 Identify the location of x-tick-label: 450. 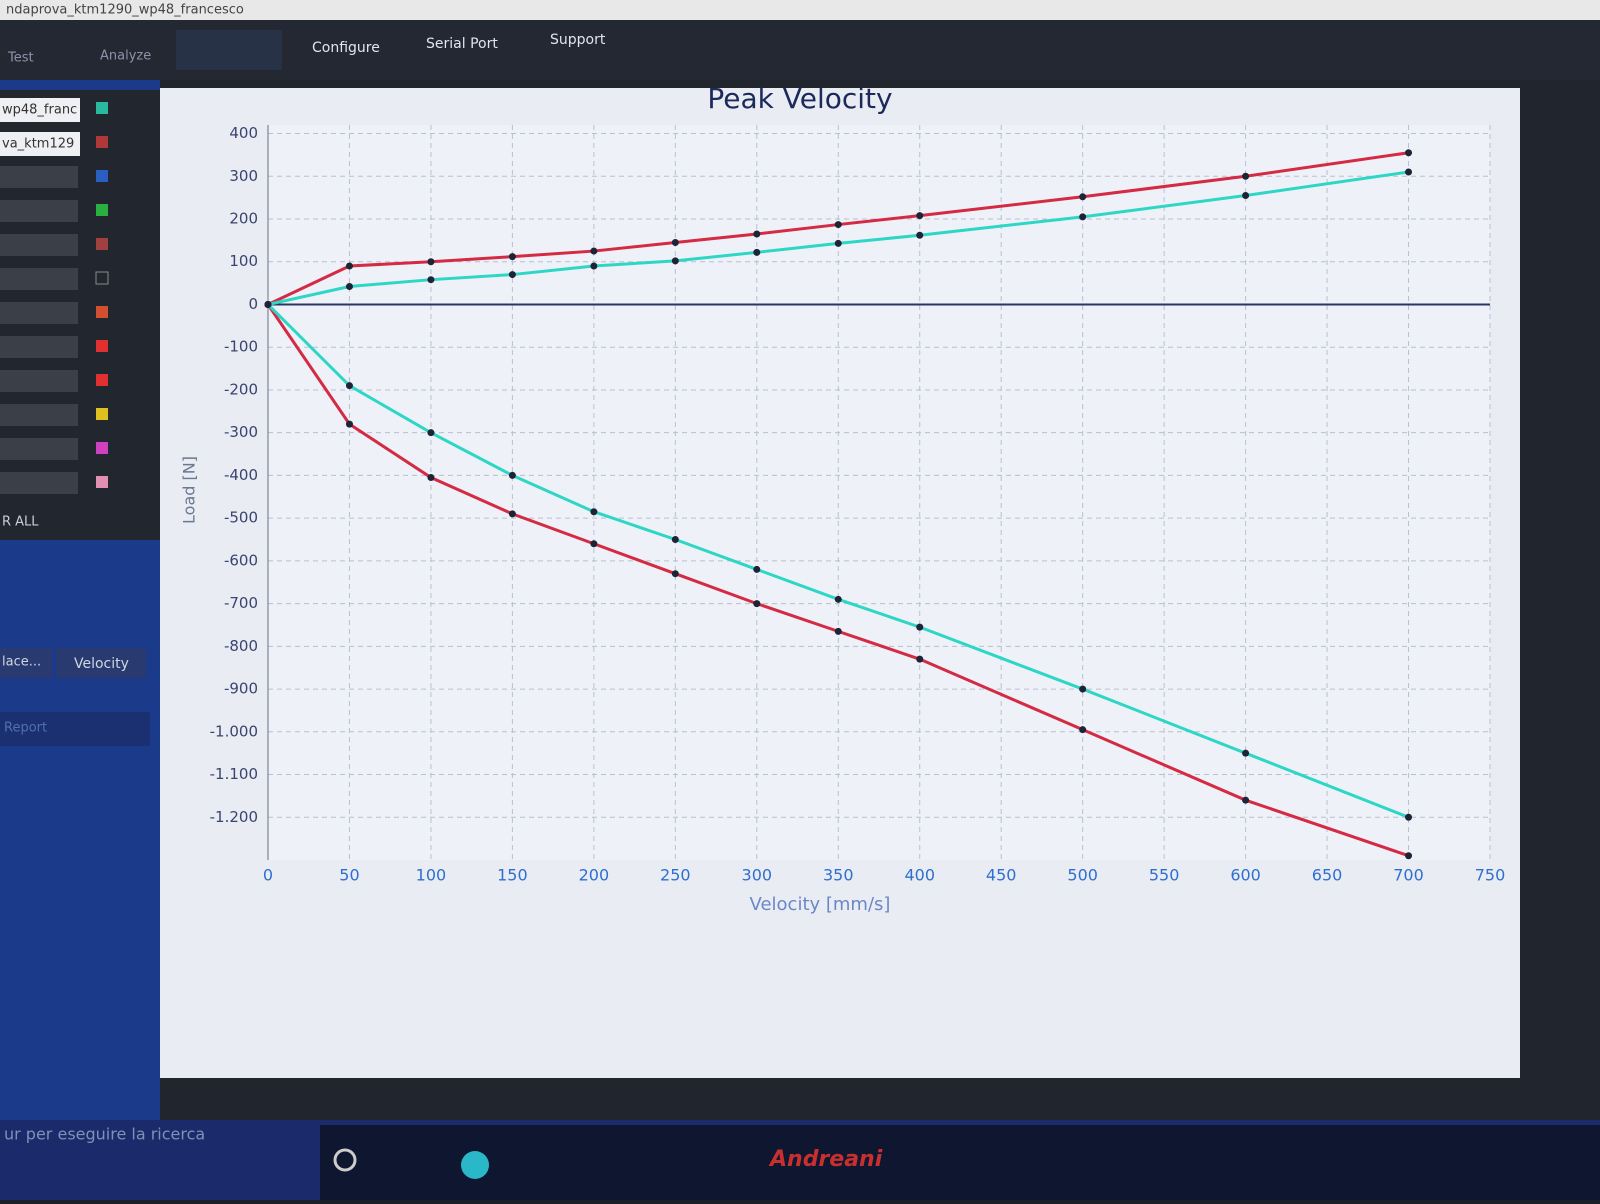
(1001, 875).